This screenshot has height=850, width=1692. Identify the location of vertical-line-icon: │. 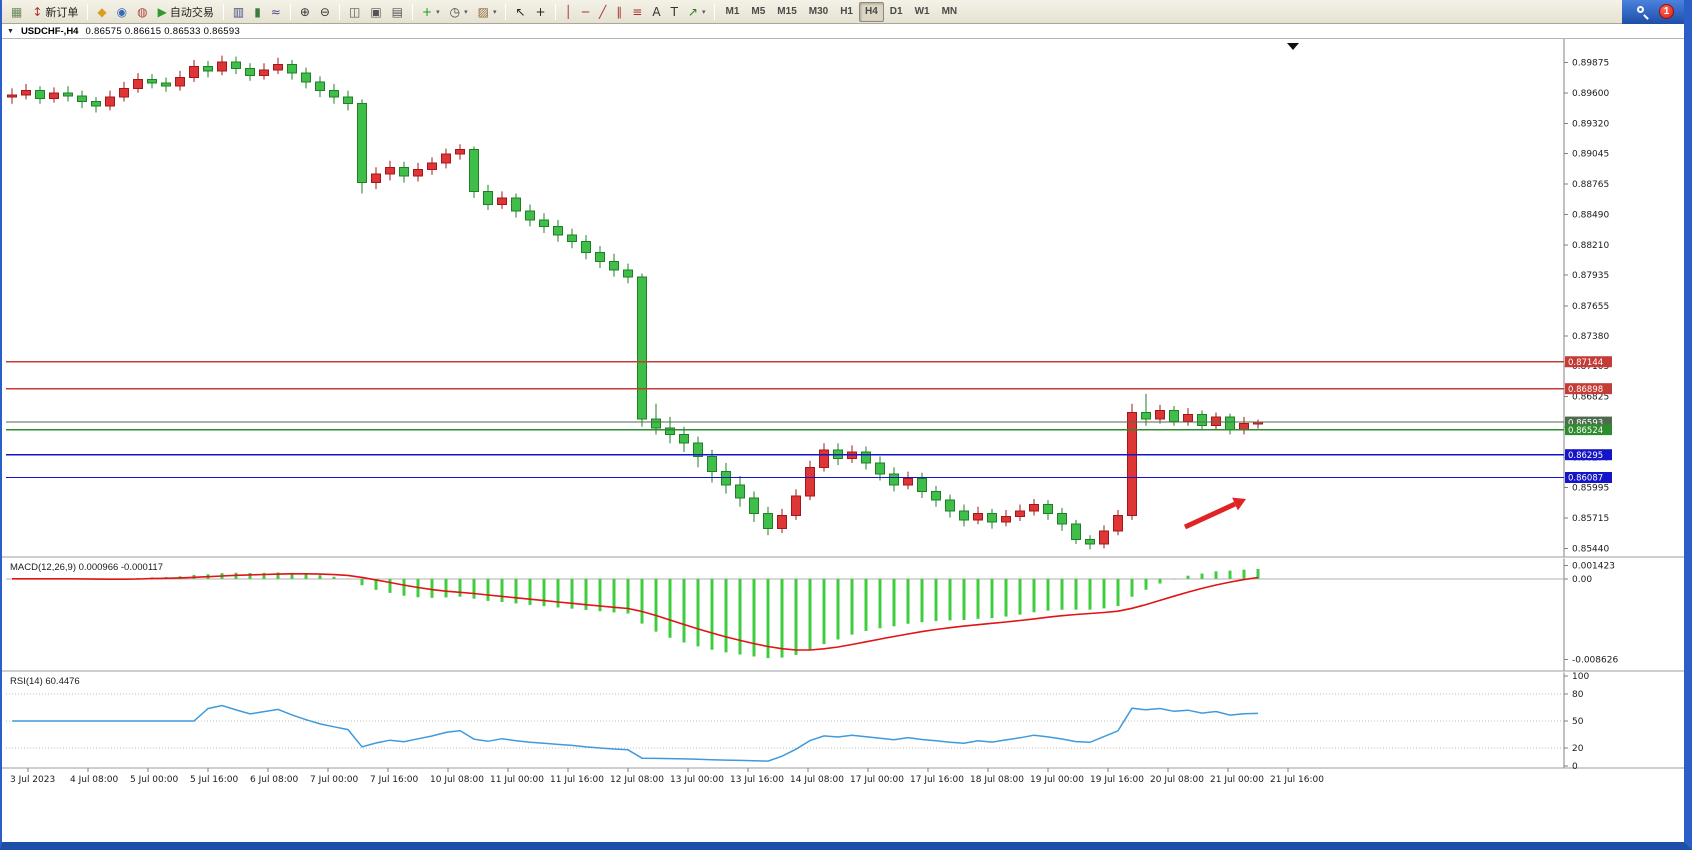
(568, 12).